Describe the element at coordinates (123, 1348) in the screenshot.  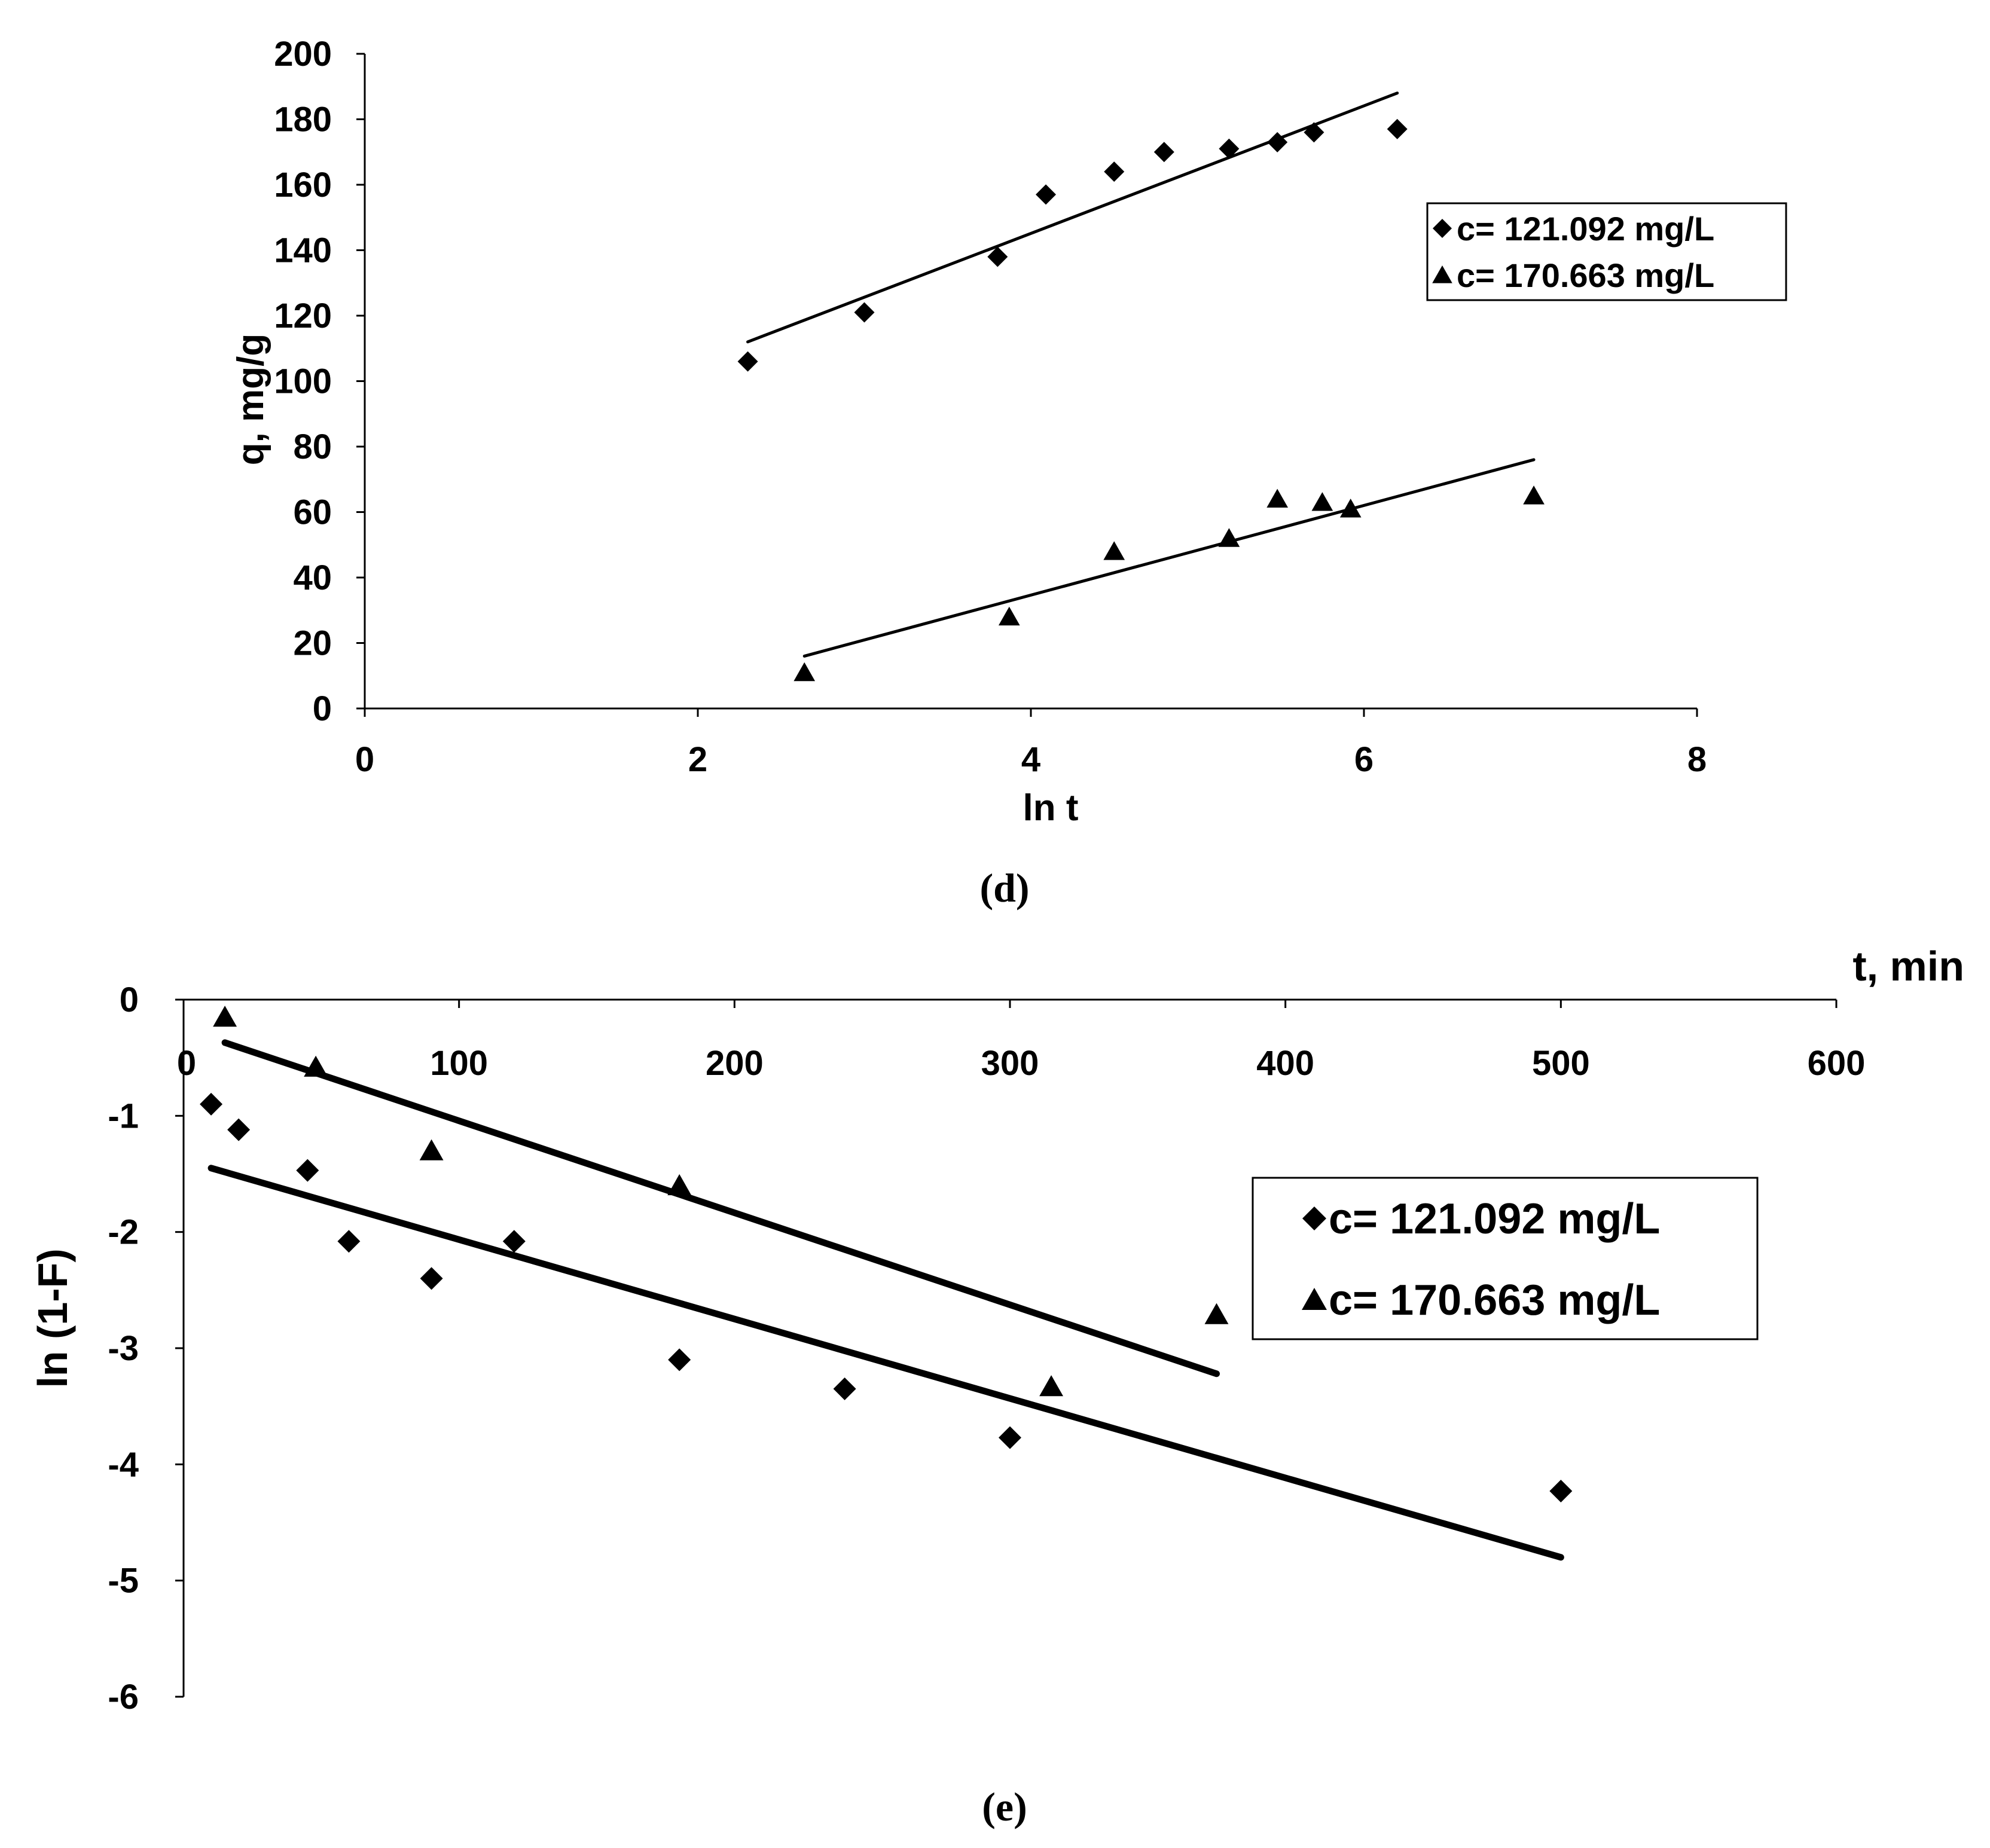
I see `y-tick-label: -3` at that location.